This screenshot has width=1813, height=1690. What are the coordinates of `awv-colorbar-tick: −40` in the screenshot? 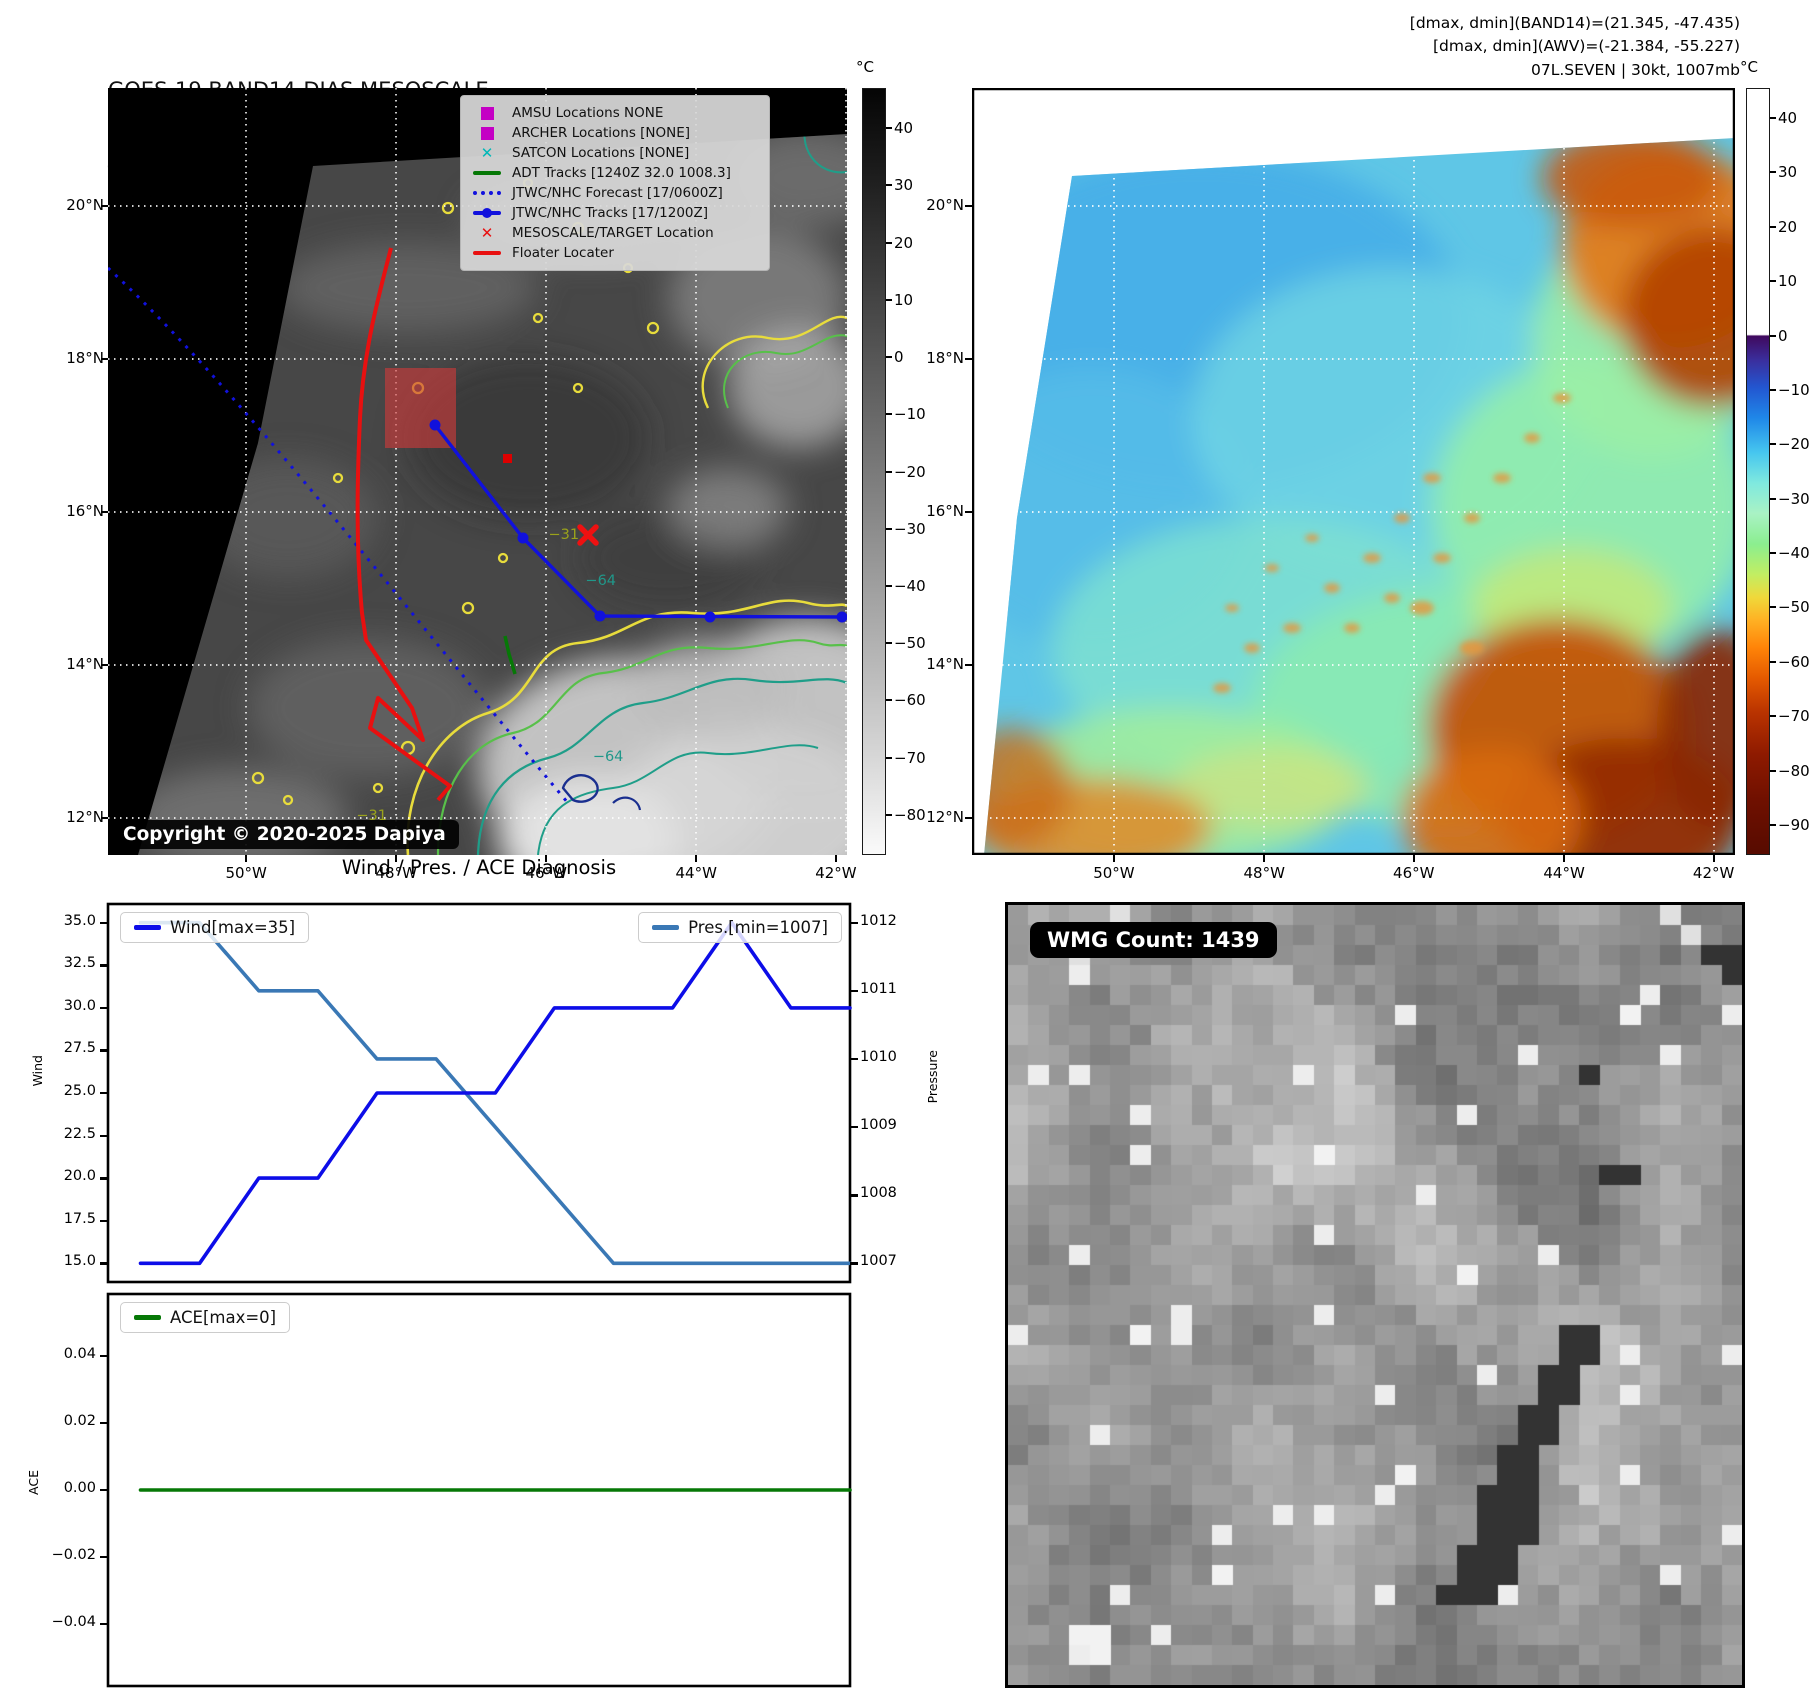 It's located at (1794, 553).